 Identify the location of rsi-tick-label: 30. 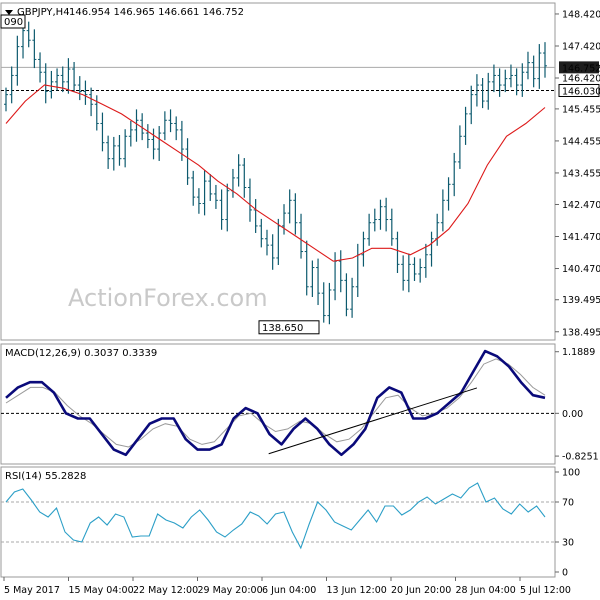
(568, 543).